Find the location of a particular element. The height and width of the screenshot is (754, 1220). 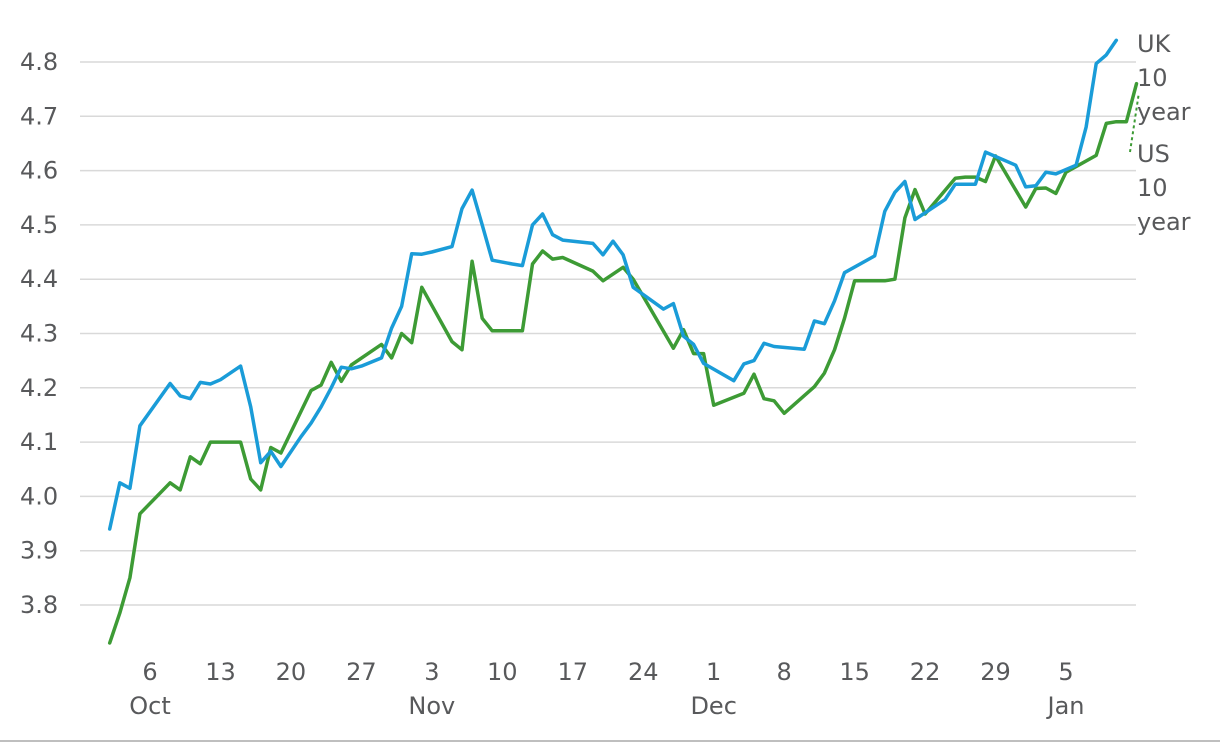

y-tick-label: 4.1 is located at coordinates (39, 442).